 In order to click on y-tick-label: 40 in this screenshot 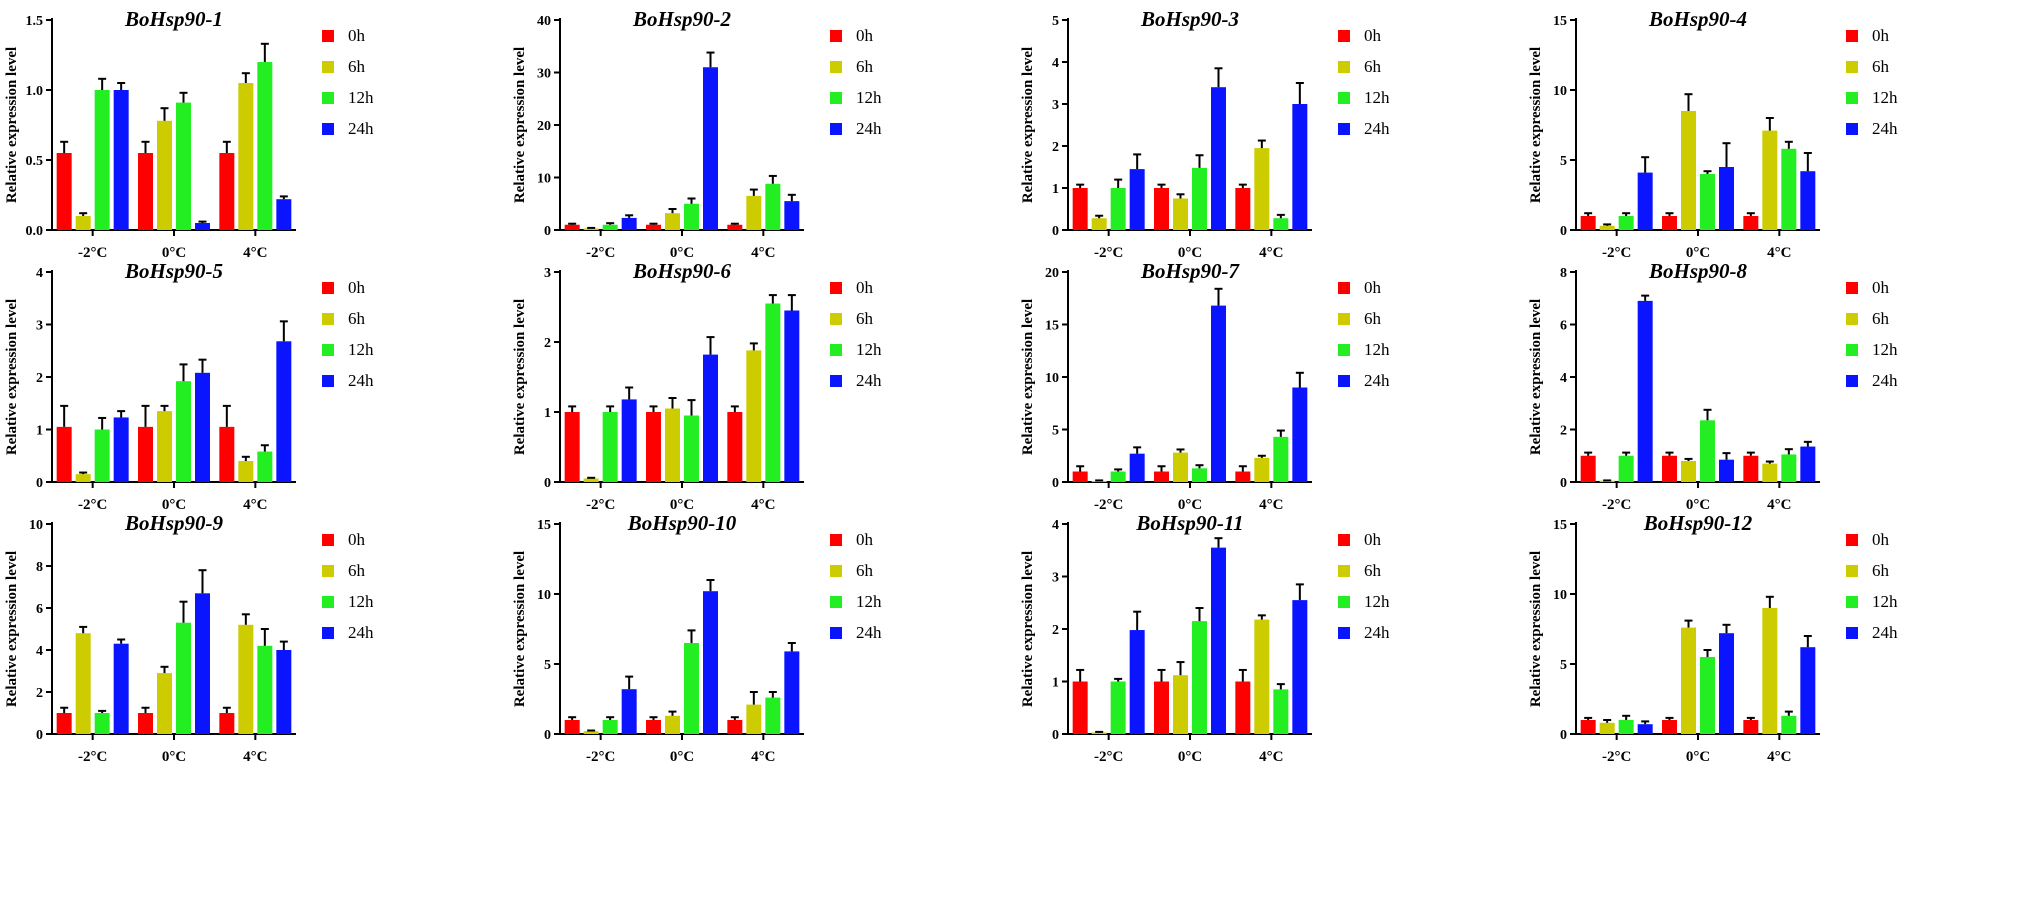, I will do `click(544, 21)`.